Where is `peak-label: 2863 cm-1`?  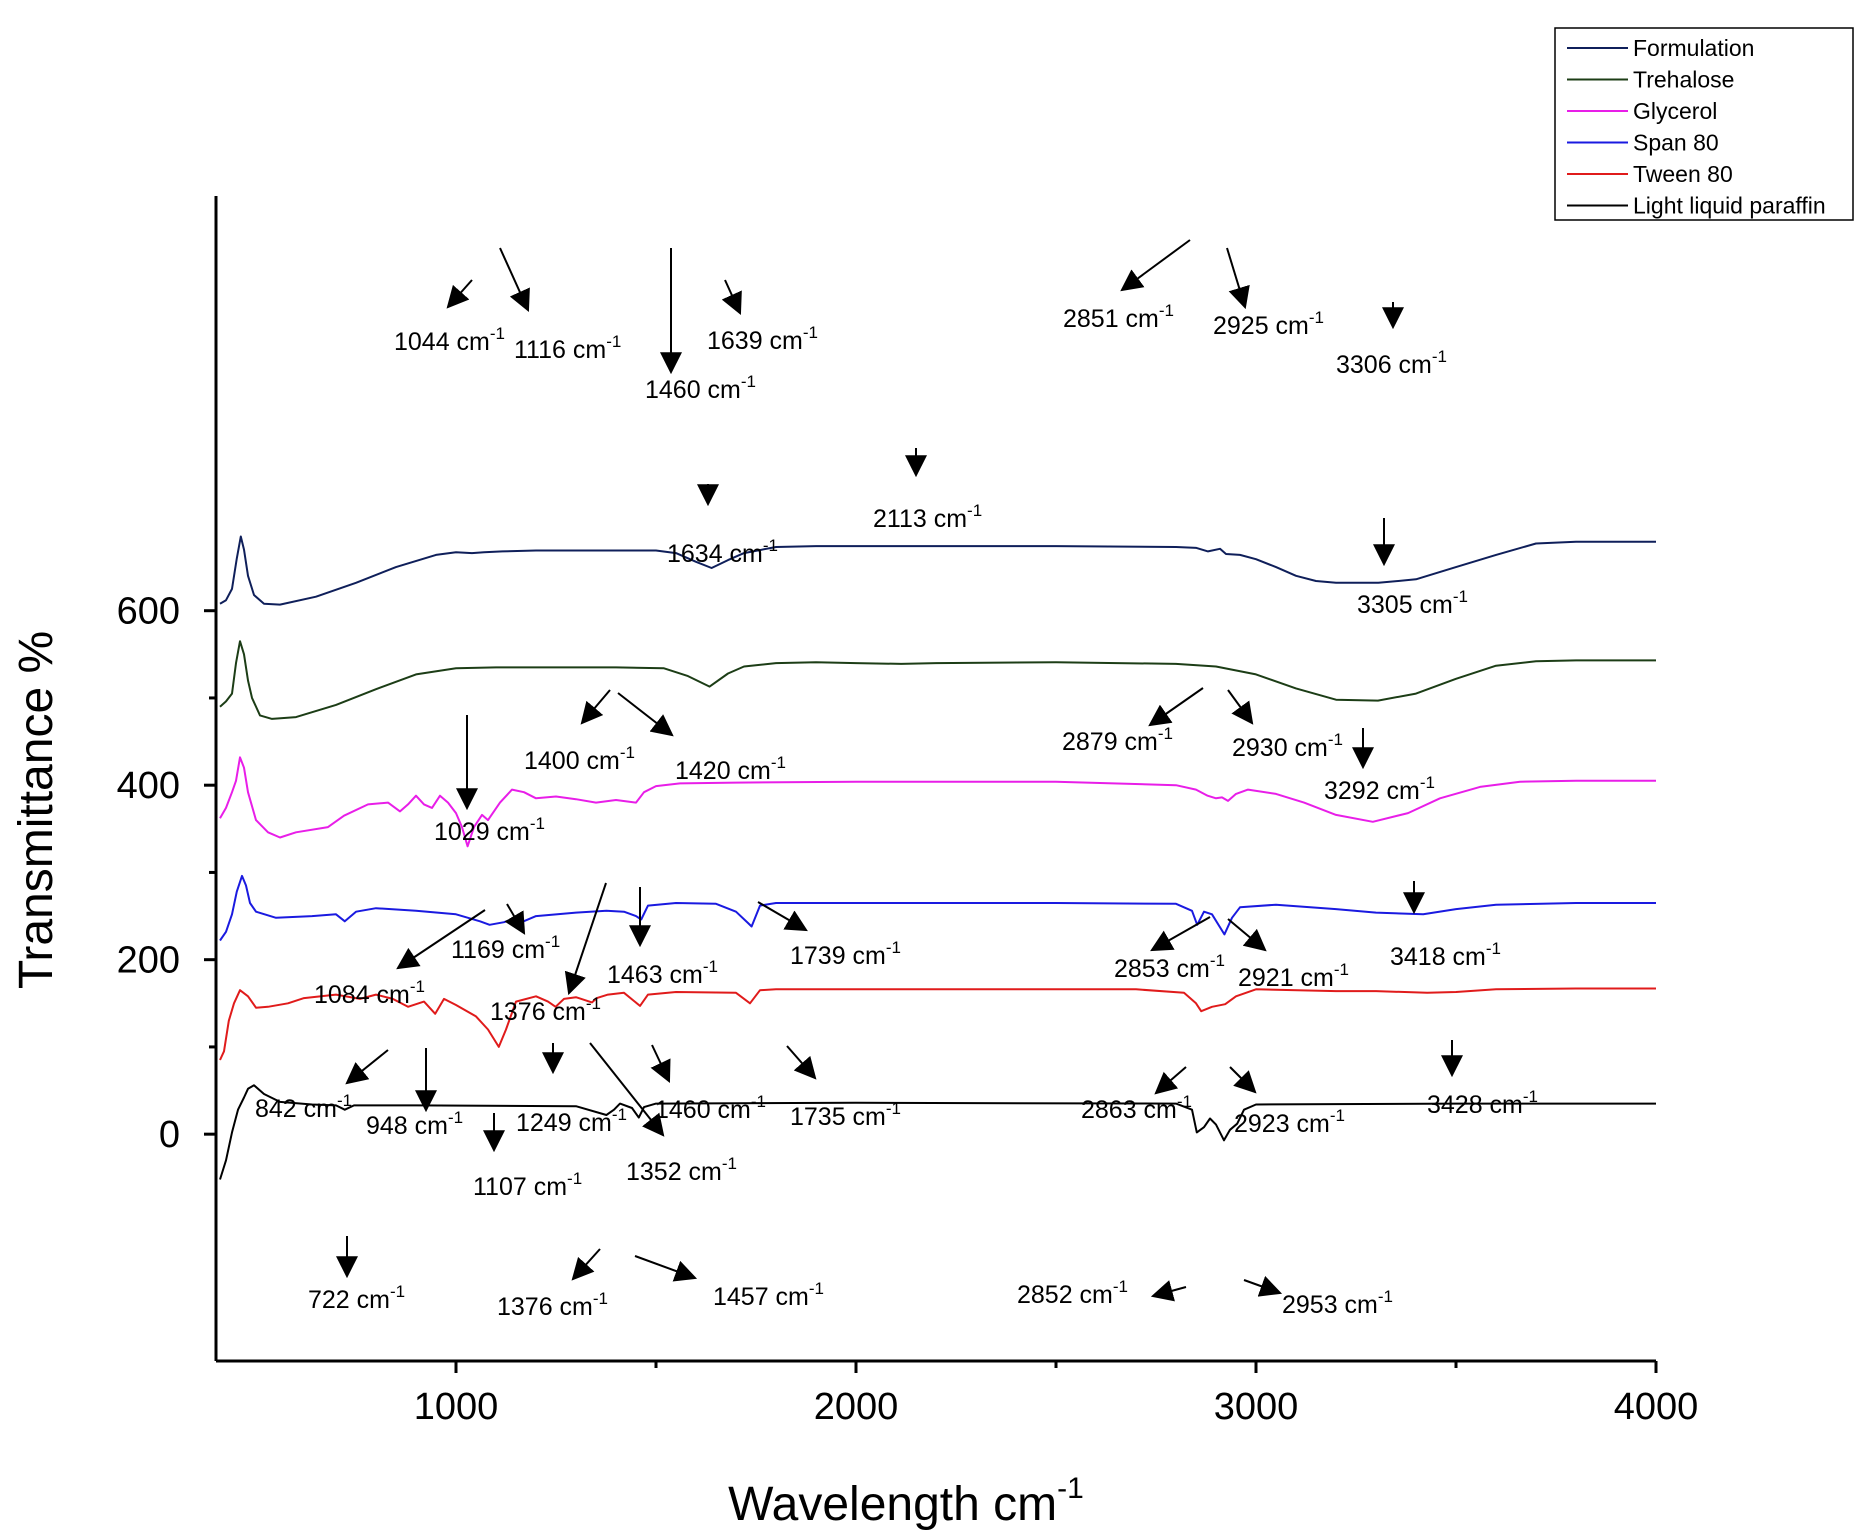 peak-label: 2863 cm-1 is located at coordinates (1136, 1108).